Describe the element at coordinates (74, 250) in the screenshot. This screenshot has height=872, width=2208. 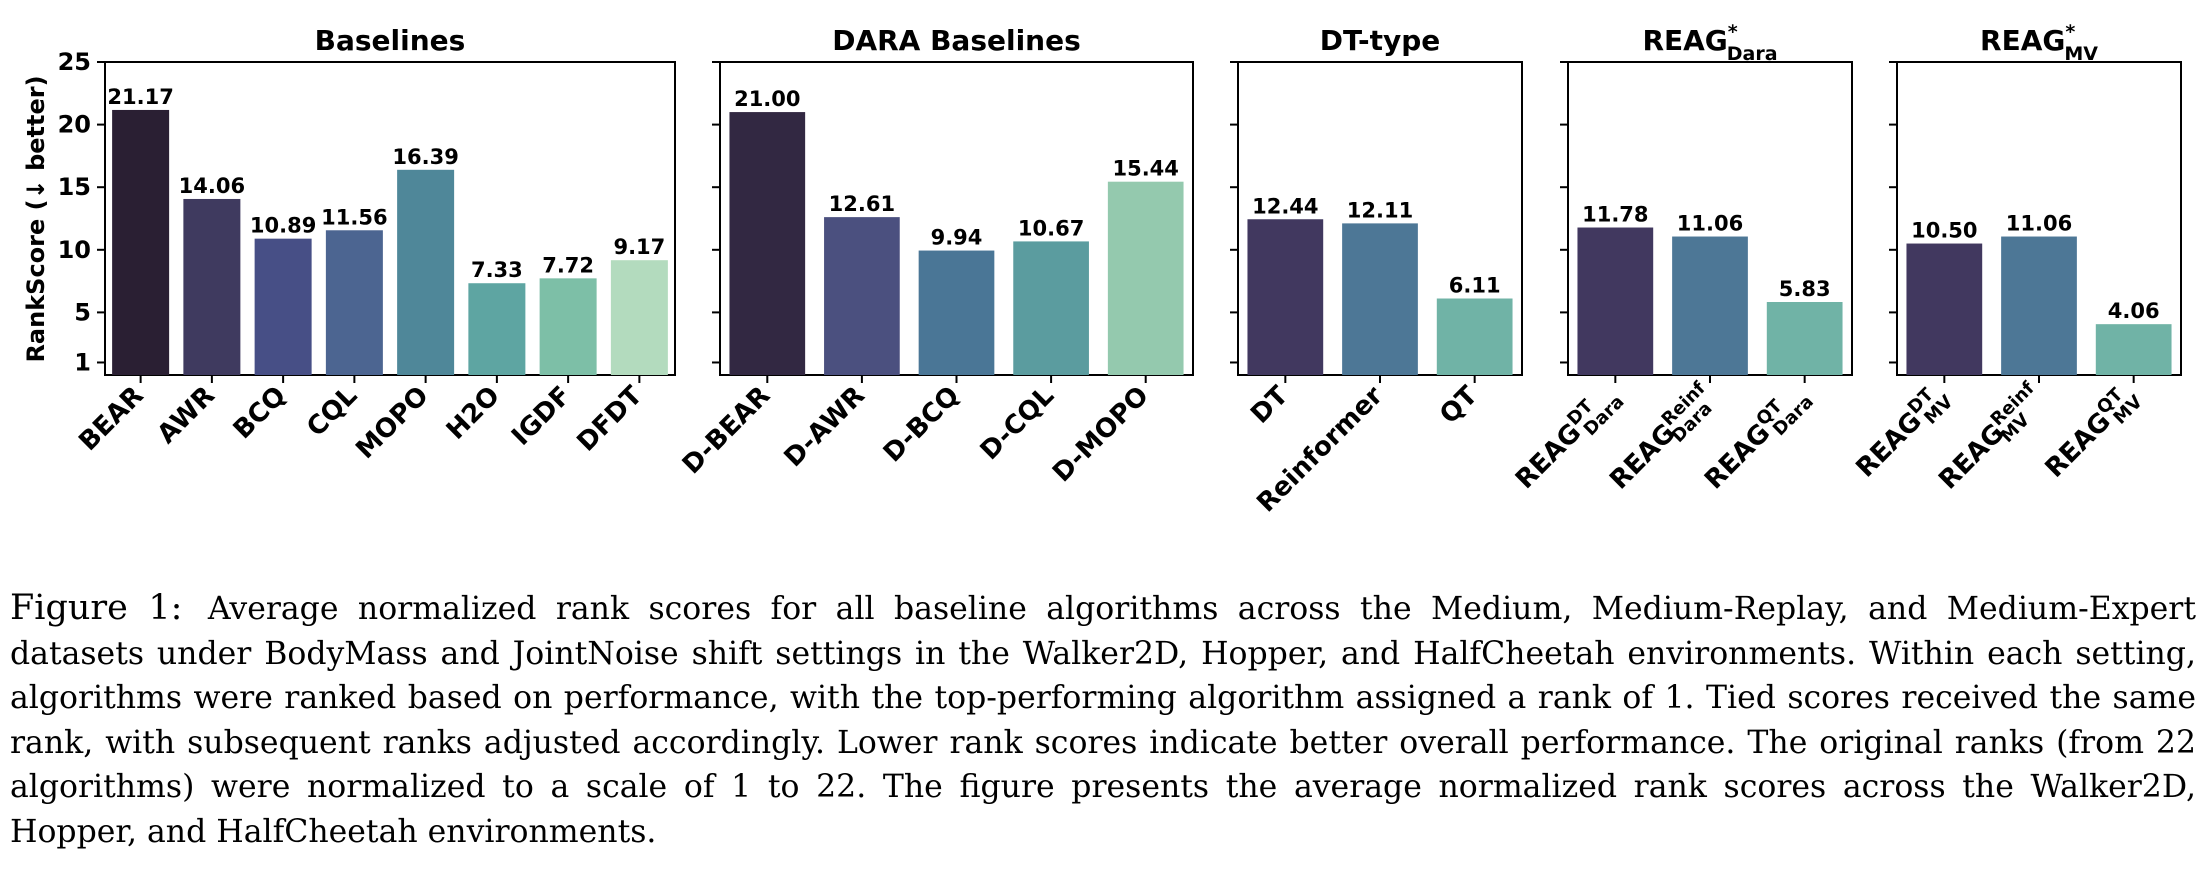
I see `y-tick-label: 10` at that location.